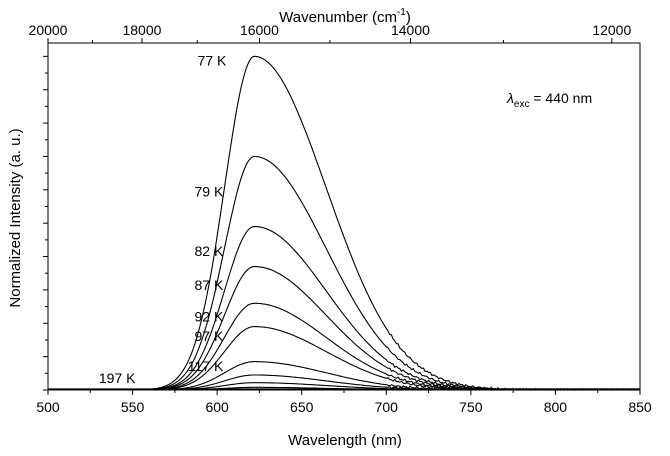  Describe the element at coordinates (208, 251) in the screenshot. I see `curve-label: 82 K` at that location.